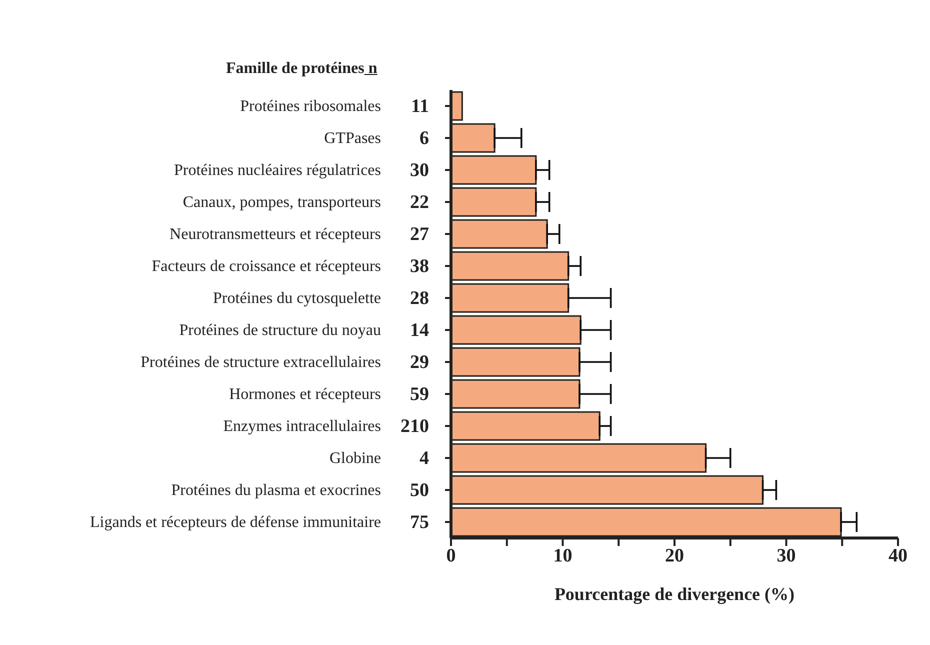  What do you see at coordinates (352, 138) in the screenshot?
I see `y-tick-label: GTPases` at bounding box center [352, 138].